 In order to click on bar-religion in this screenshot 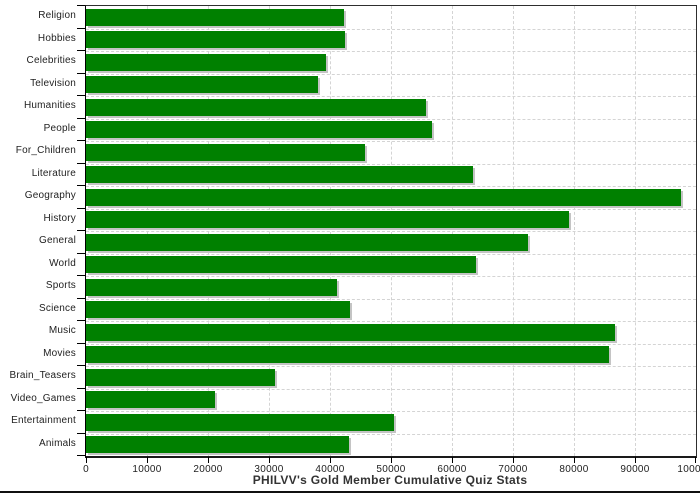, I will do `click(215, 17)`.